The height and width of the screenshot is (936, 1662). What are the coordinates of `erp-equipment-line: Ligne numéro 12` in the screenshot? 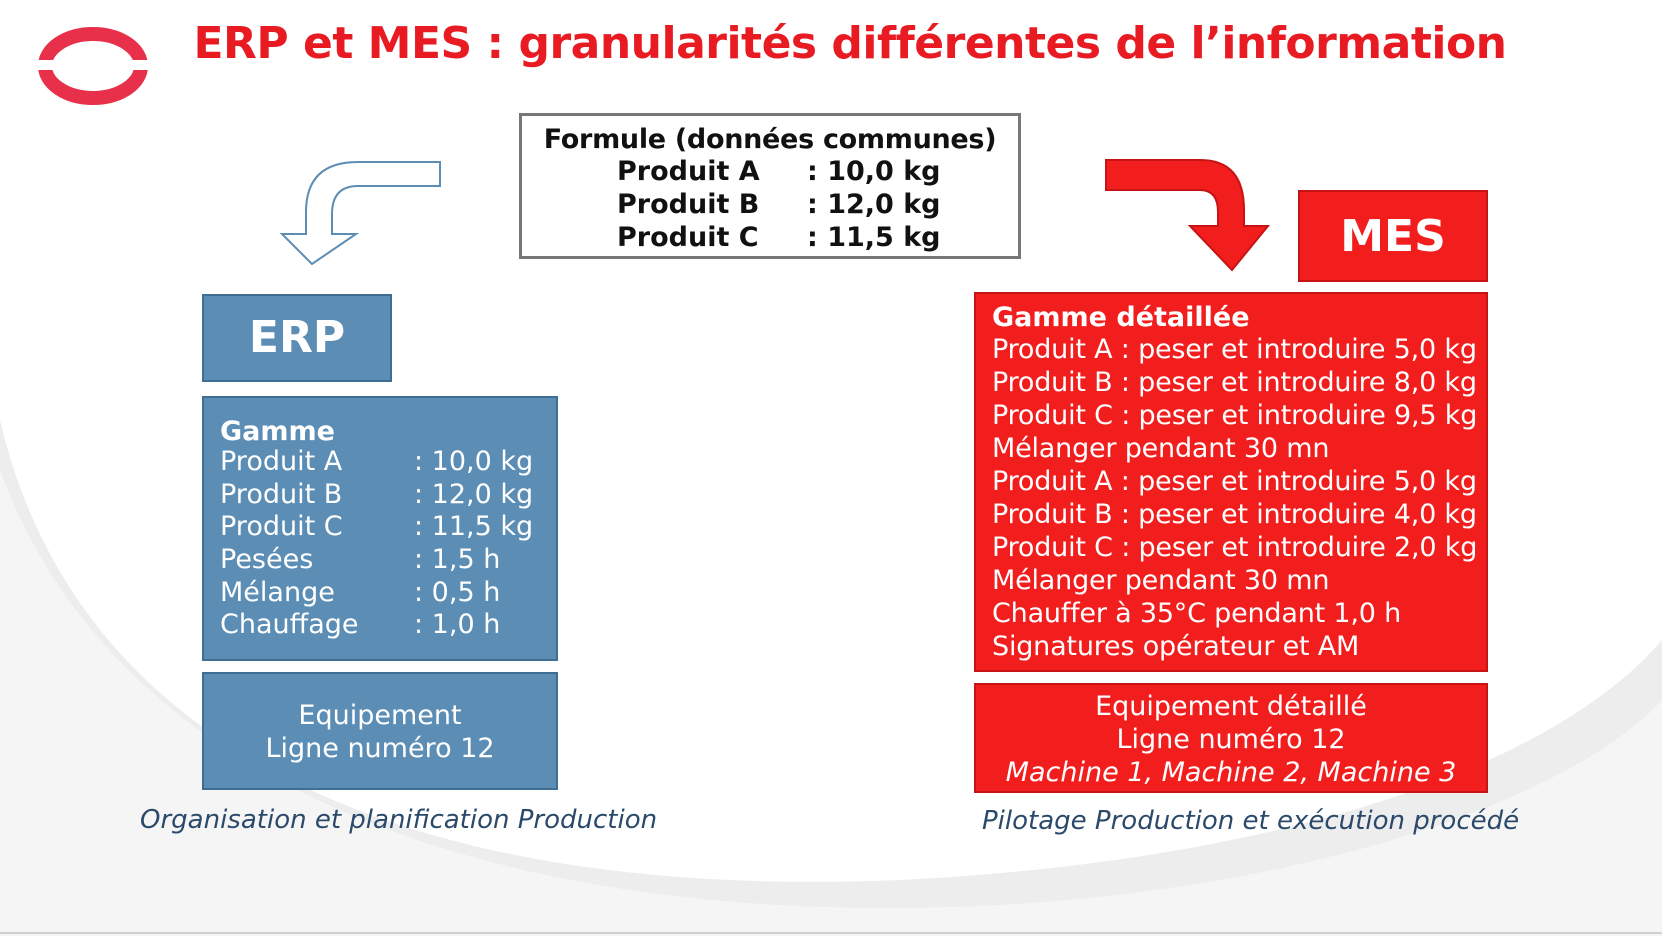 It's located at (380, 748).